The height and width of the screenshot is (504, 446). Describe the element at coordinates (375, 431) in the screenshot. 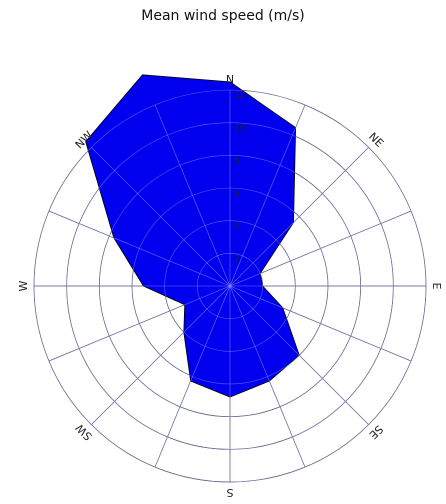

I see `direction-label-se: SE` at that location.